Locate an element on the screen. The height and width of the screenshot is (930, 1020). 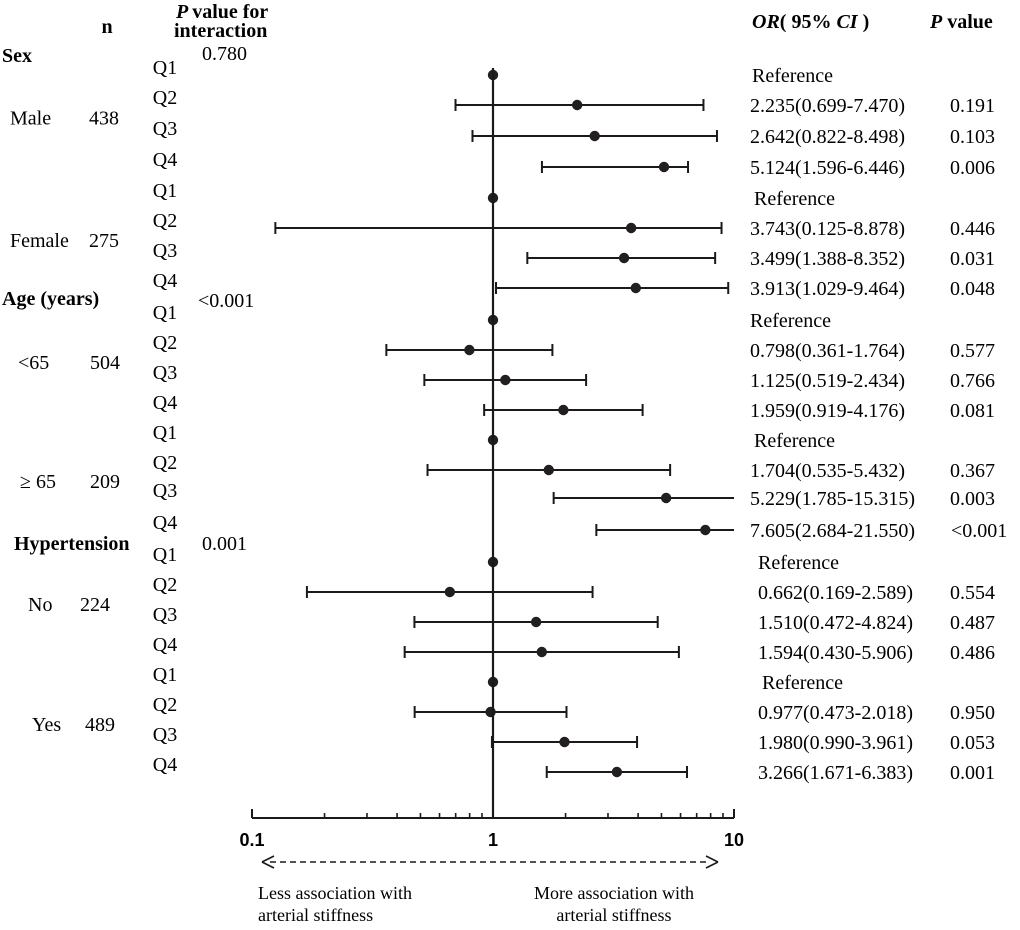
section-sex-group-0-q3-p-value: 0.103 is located at coordinates (972, 137).